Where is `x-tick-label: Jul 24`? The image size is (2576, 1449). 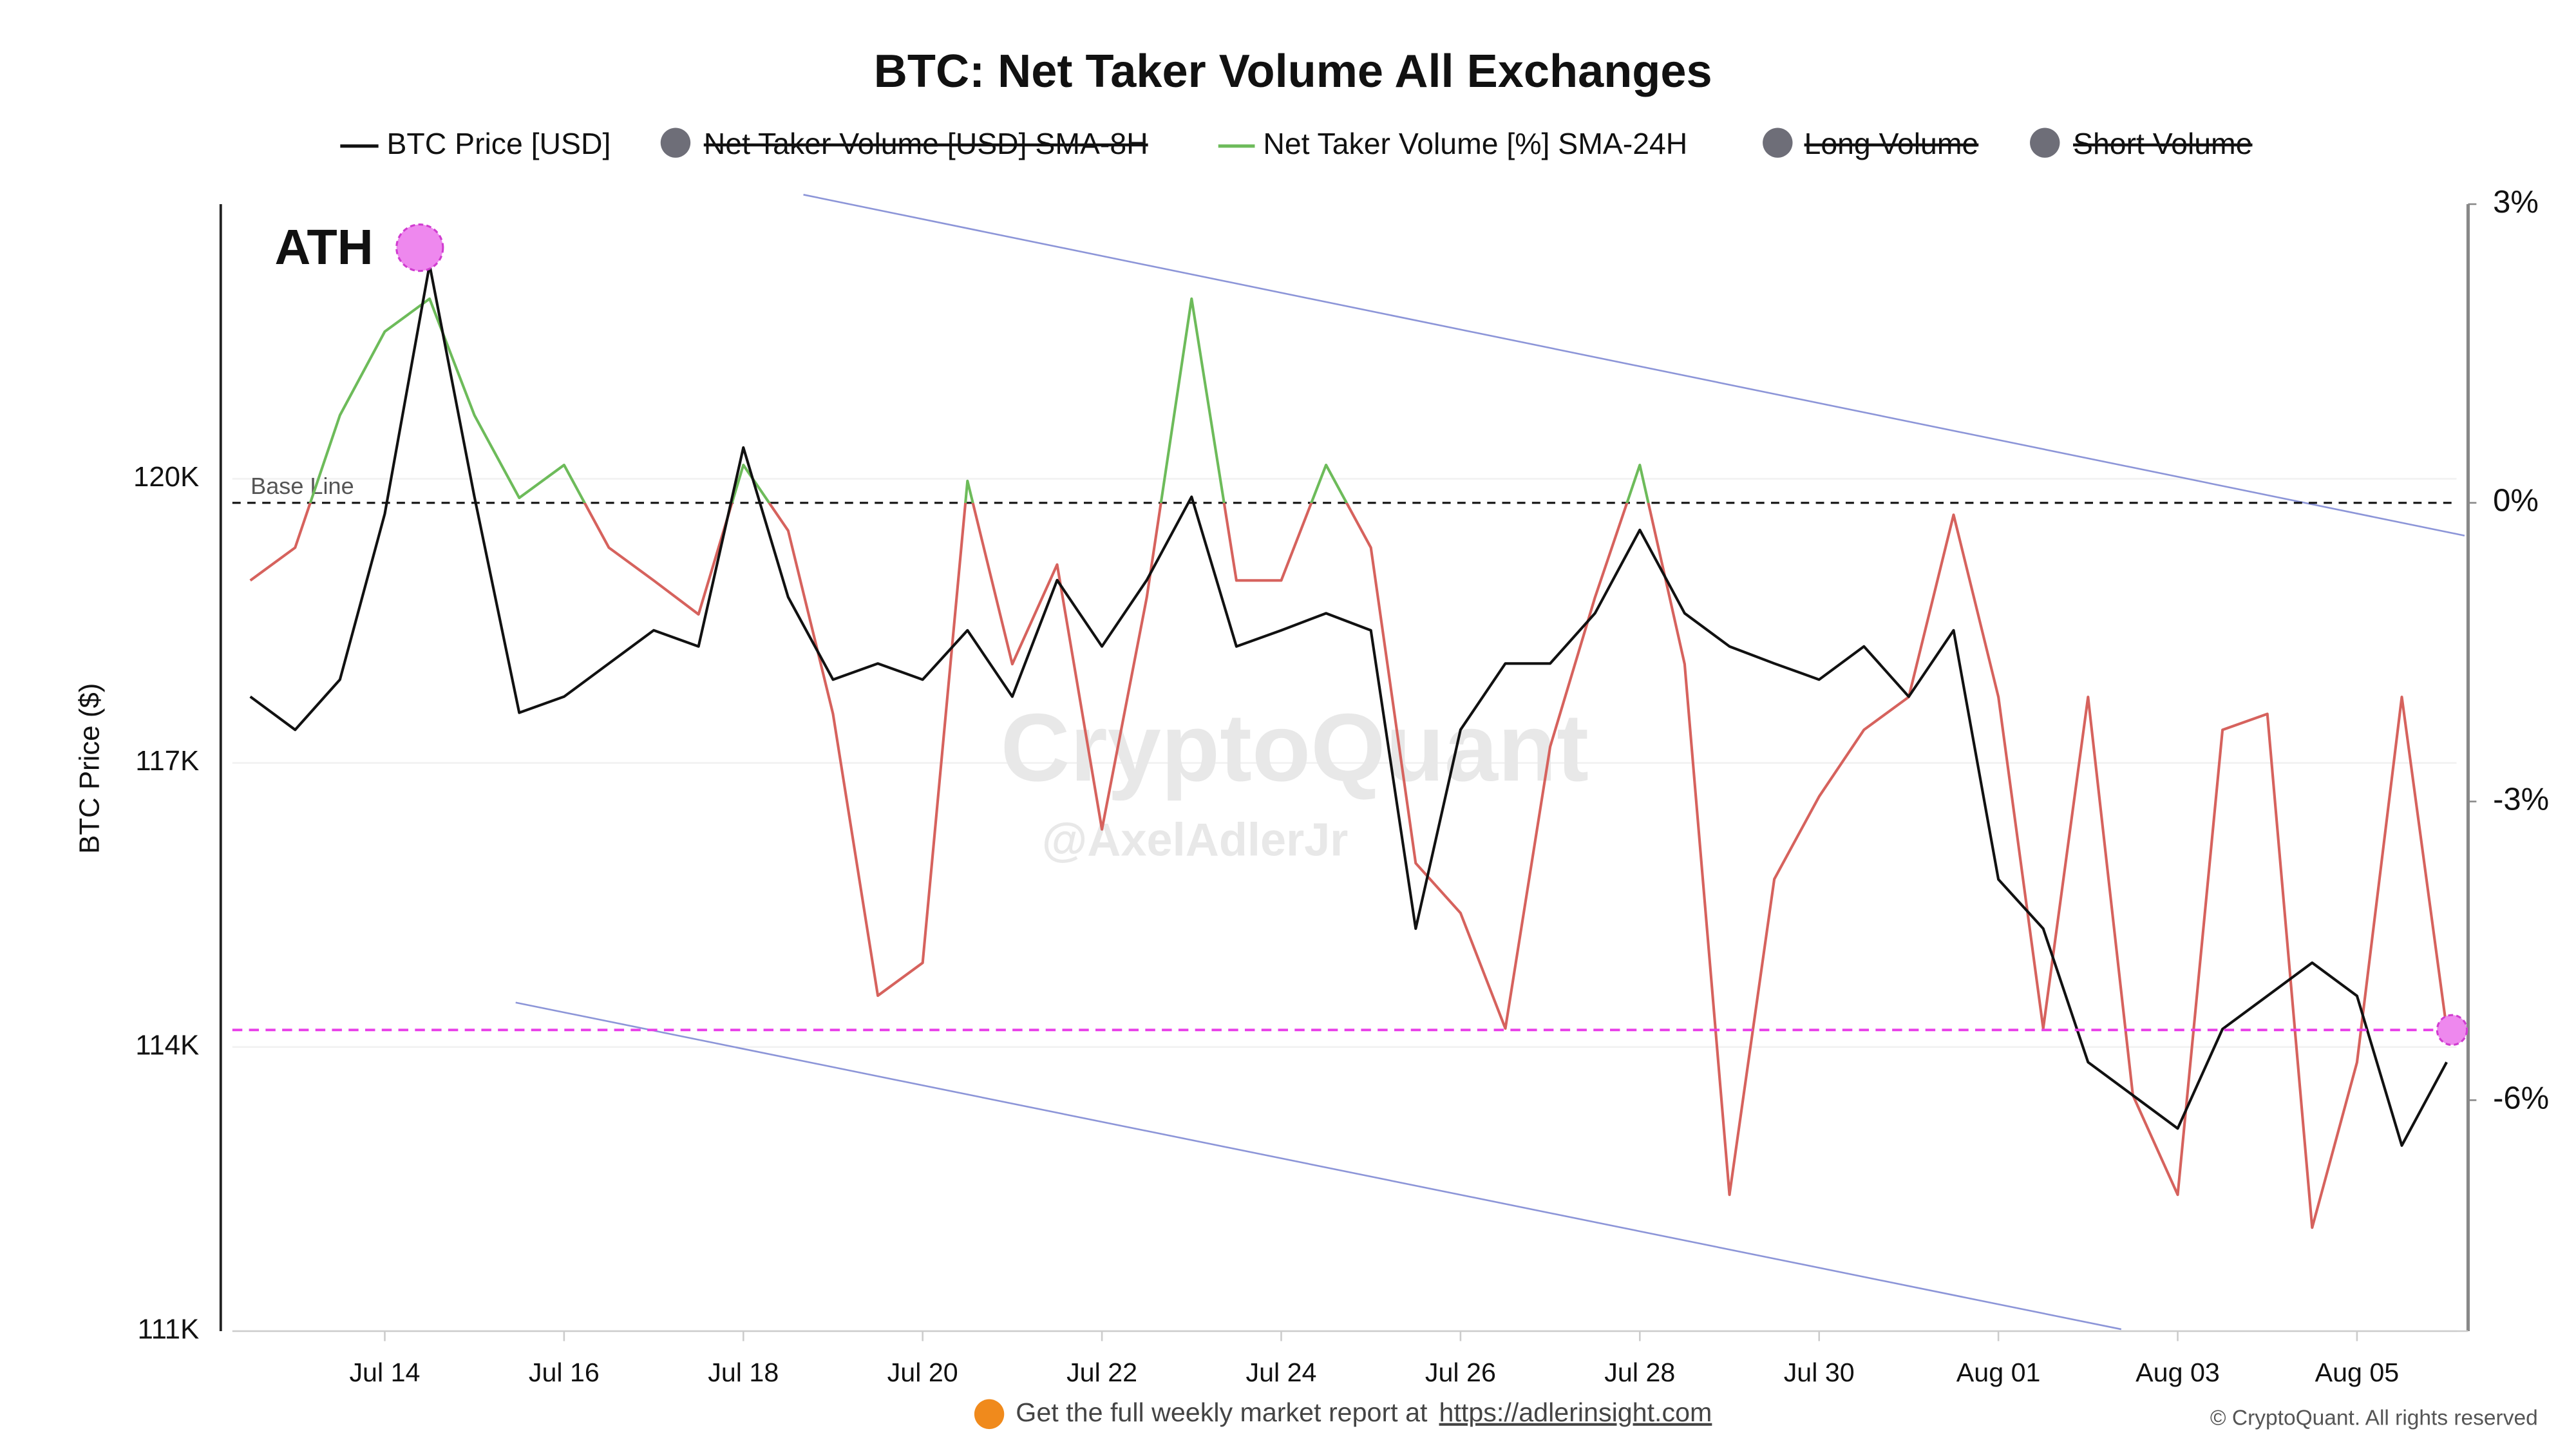 x-tick-label: Jul 24 is located at coordinates (1281, 1372).